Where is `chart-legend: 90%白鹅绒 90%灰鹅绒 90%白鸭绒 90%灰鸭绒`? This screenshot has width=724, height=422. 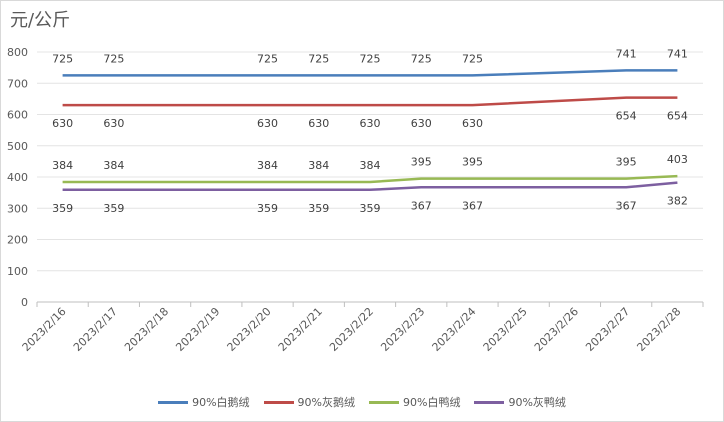
chart-legend: 90%白鹅绒 90%灰鹅绒 90%白鸭绒 90%灰鸭绒 is located at coordinates (362, 402).